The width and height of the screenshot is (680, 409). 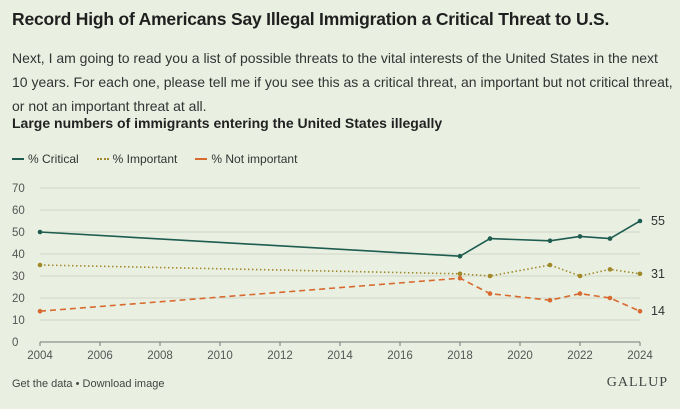 What do you see at coordinates (460, 278) in the screenshot?
I see `data-point-not-important-2018` at bounding box center [460, 278].